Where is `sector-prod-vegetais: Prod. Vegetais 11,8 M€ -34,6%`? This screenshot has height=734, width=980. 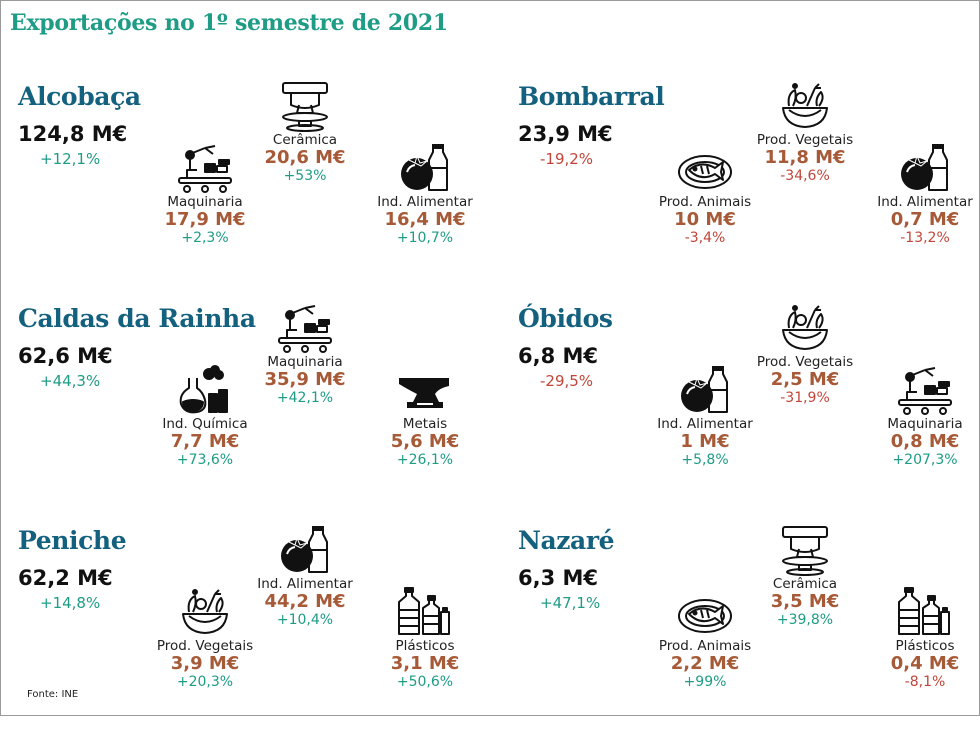
sector-prod-vegetais: Prod. Vegetais 11,8 M€ -34,6% is located at coordinates (805, 132).